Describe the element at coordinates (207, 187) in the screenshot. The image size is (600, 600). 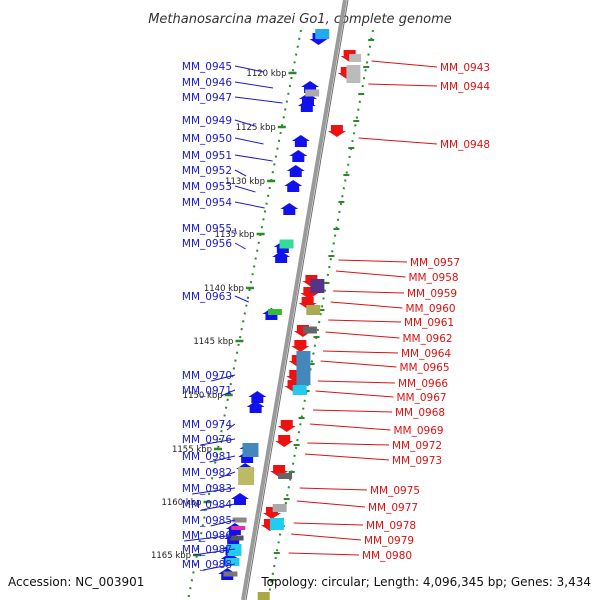
I see `left-gene-label: MM_0953` at that location.